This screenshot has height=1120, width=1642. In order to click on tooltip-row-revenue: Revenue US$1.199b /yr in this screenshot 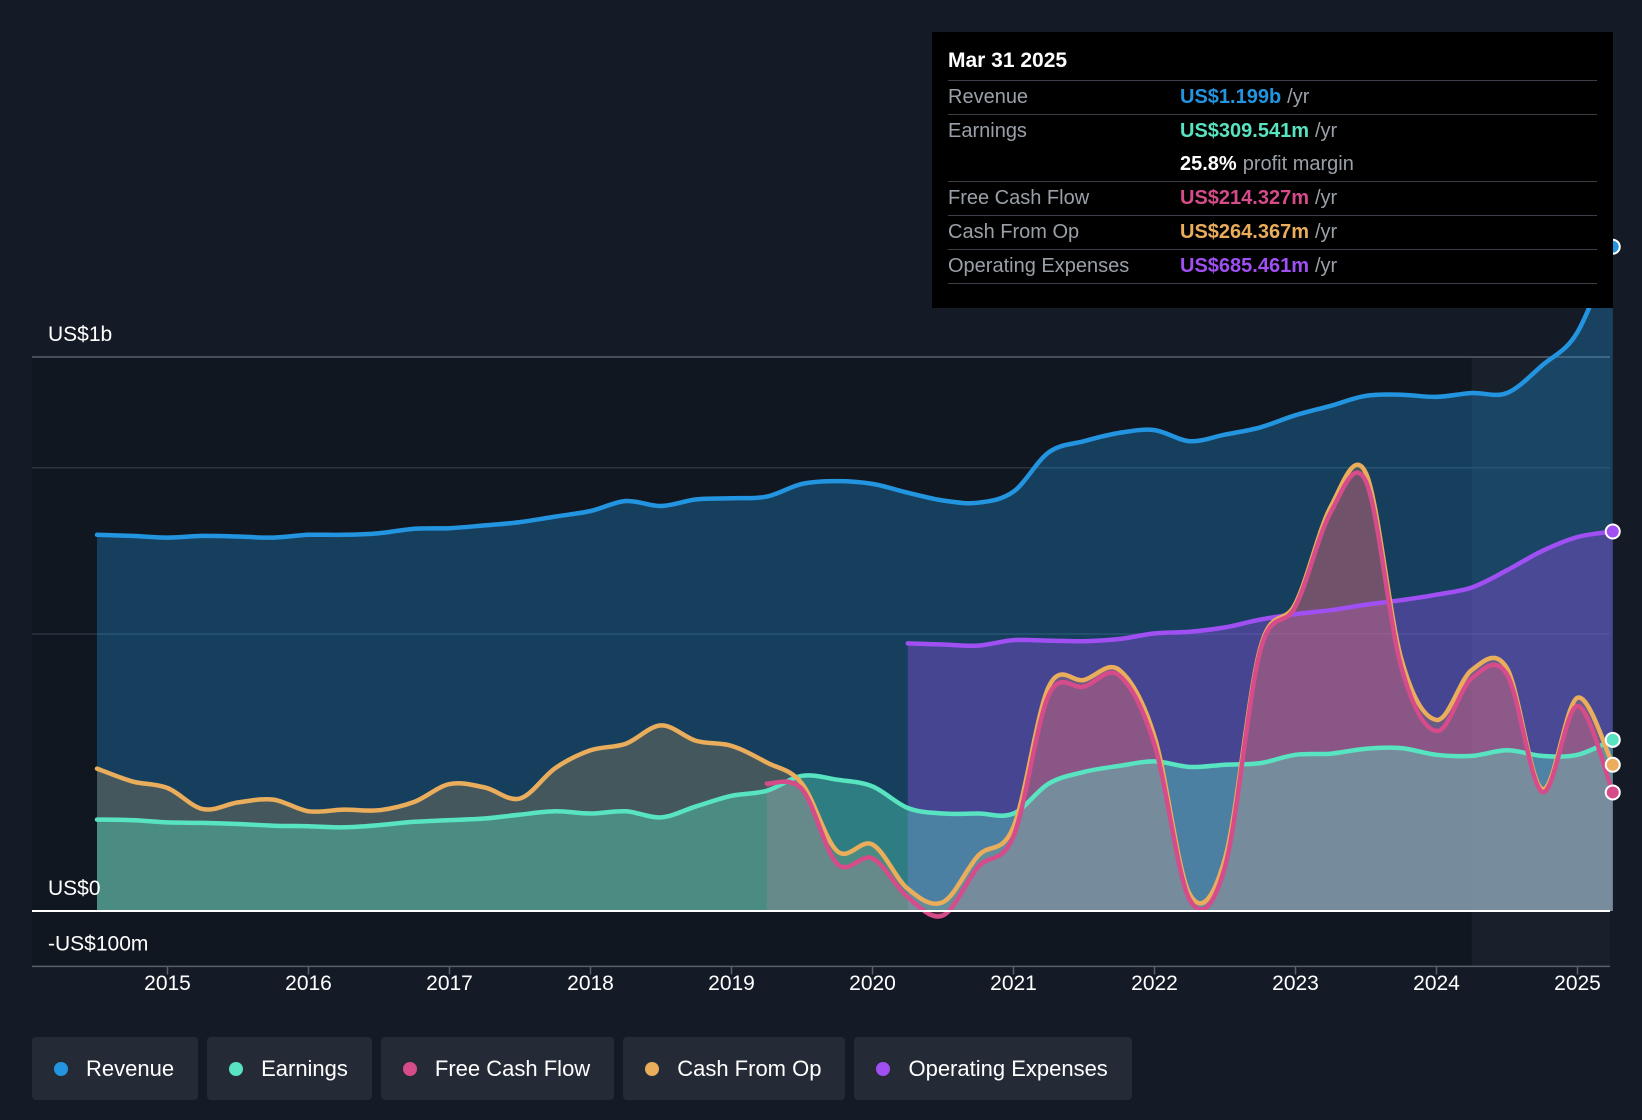, I will do `click(1272, 97)`.